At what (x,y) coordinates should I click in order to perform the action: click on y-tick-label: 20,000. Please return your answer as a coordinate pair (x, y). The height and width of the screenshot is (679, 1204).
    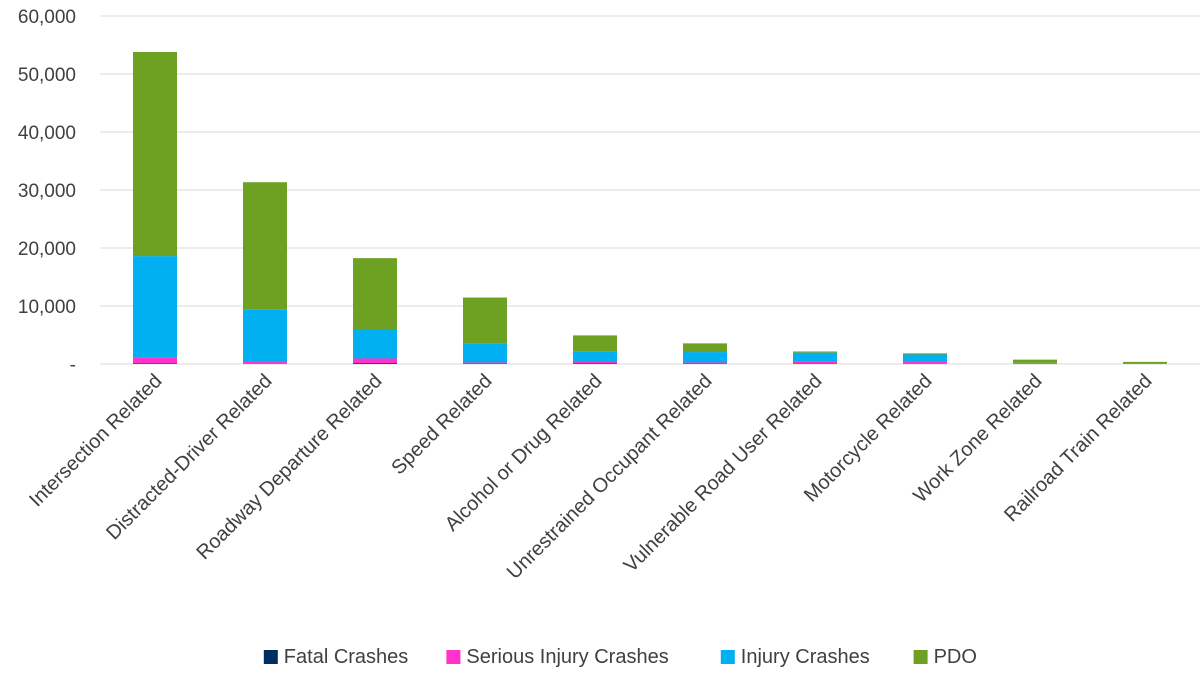
    Looking at the image, I should click on (47, 249).